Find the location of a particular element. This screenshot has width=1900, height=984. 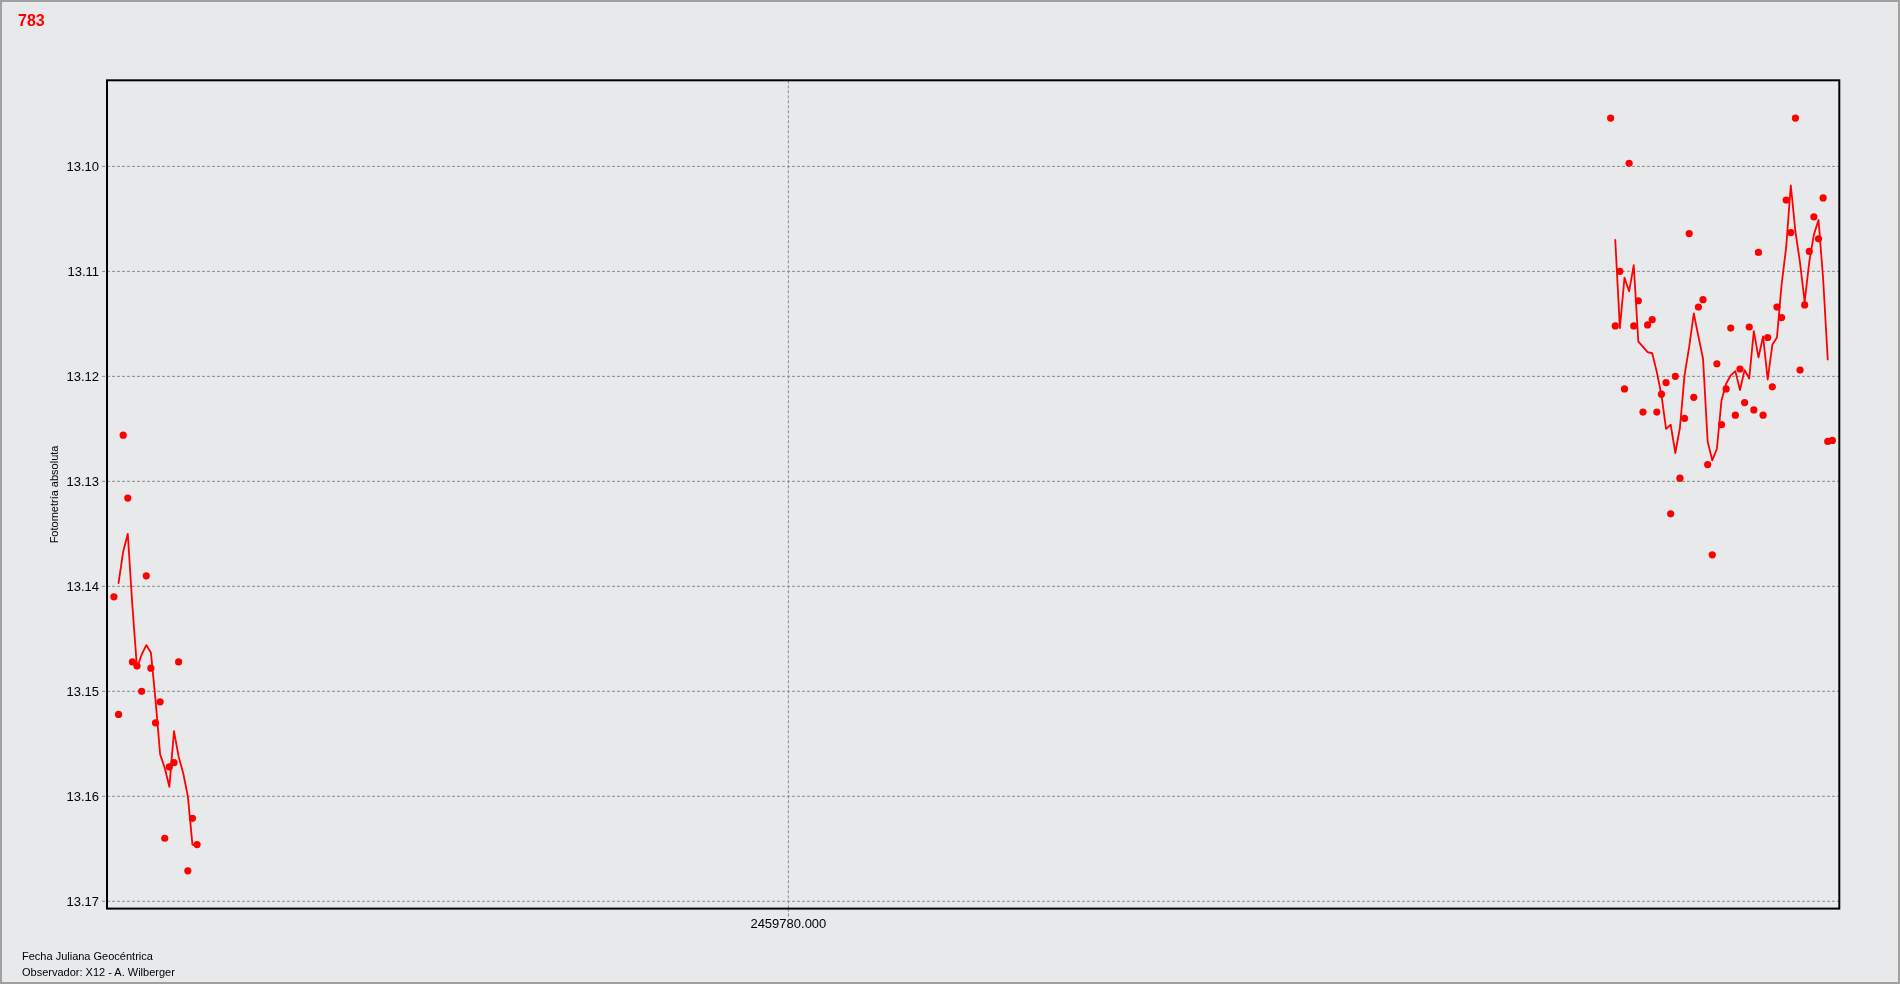

x-axis-title: Fecha Juliana Geocéntrica is located at coordinates (88, 956).